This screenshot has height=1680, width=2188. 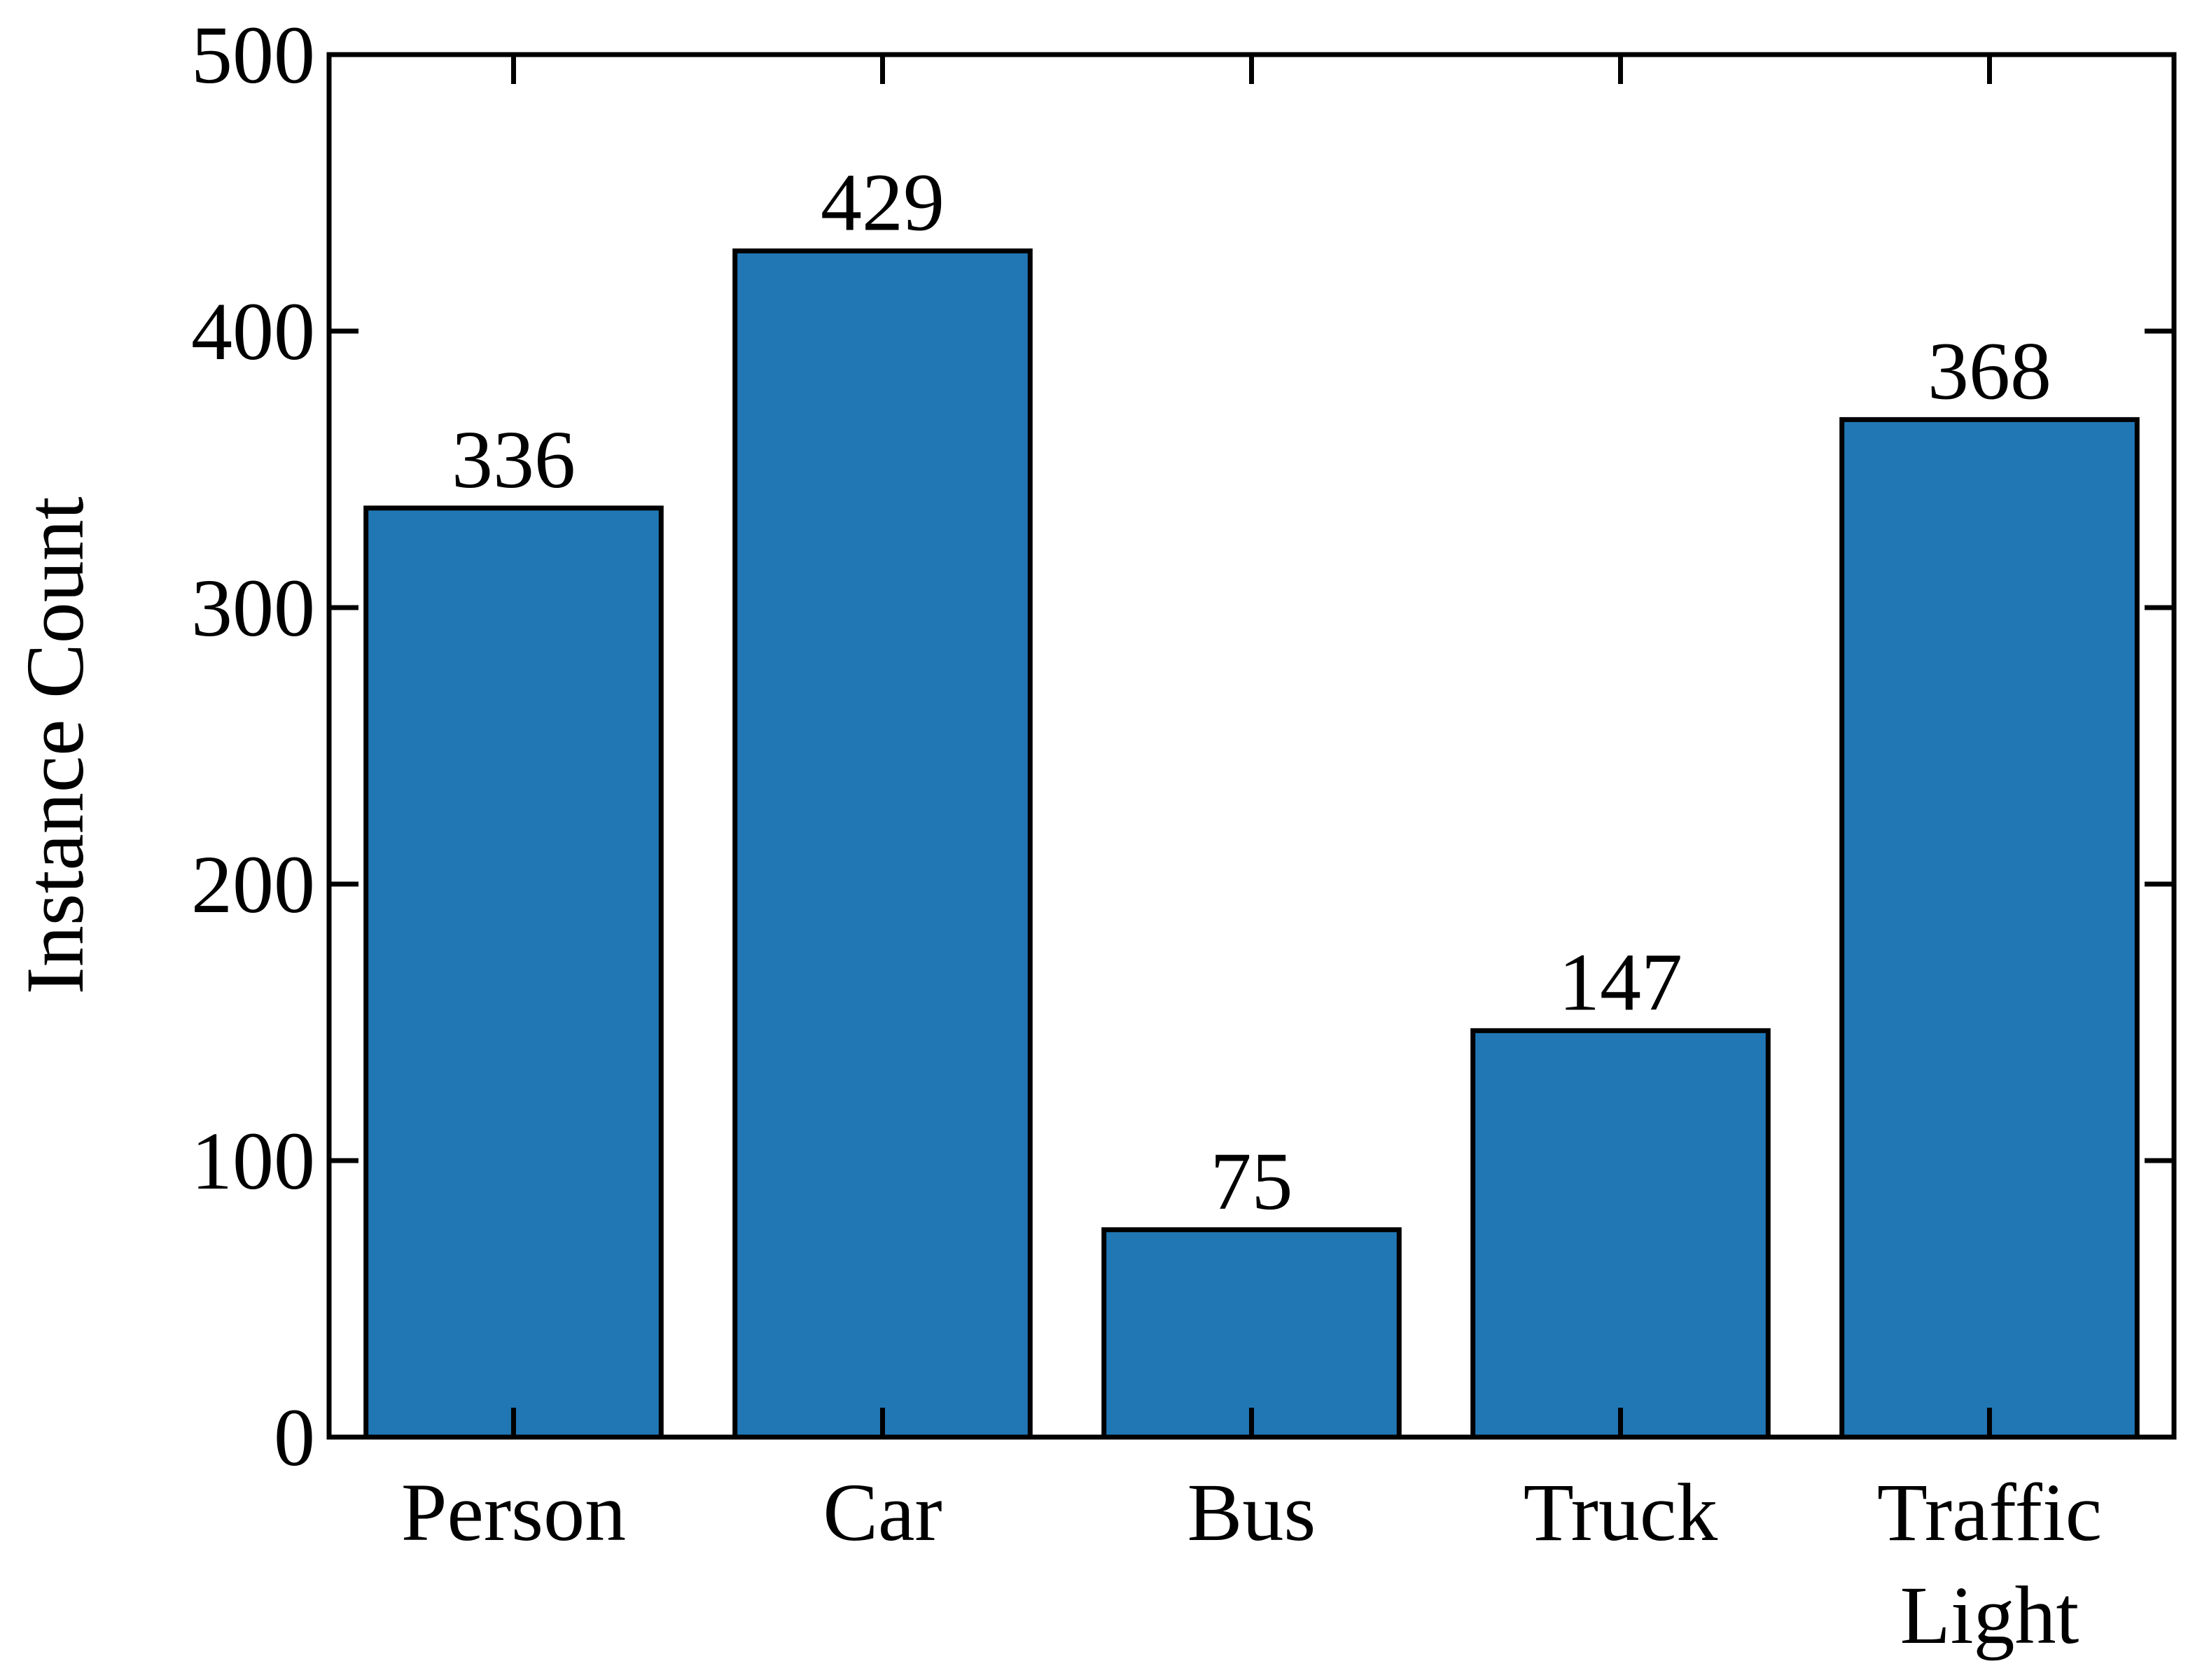 I want to click on data-label: 147, so click(x=1620, y=982).